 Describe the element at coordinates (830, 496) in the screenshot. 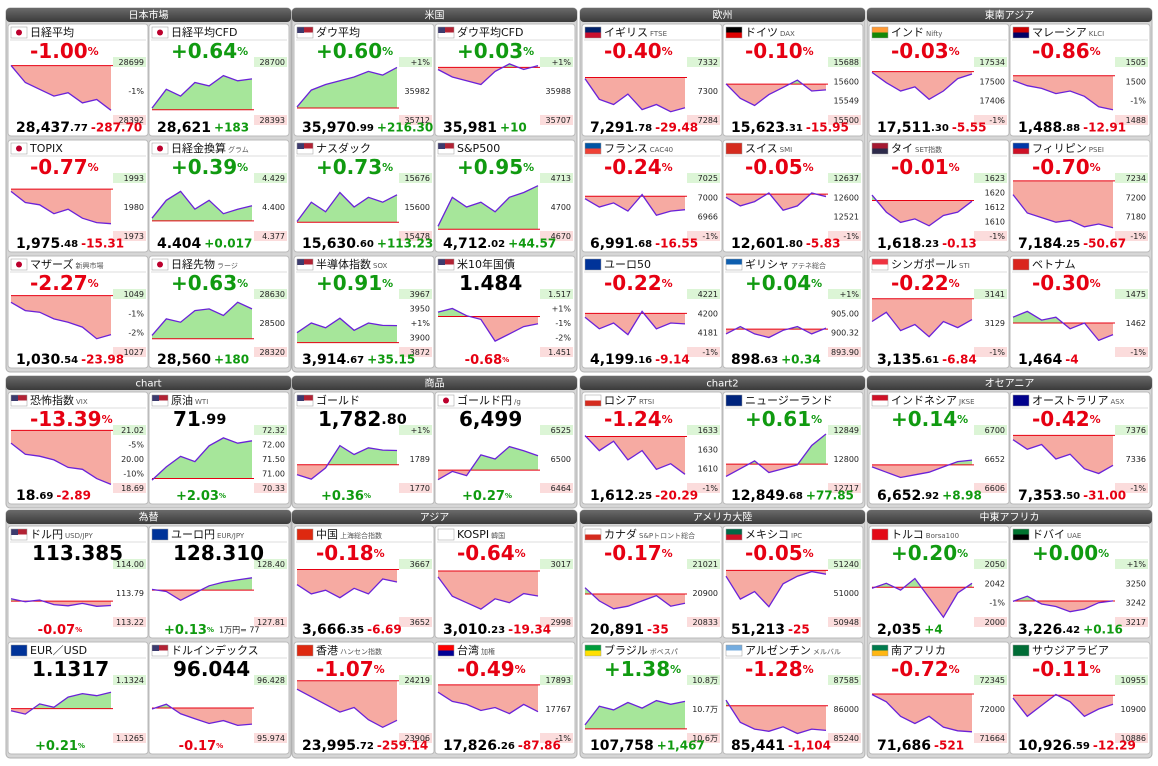

I see `change-value: +77.85` at that location.